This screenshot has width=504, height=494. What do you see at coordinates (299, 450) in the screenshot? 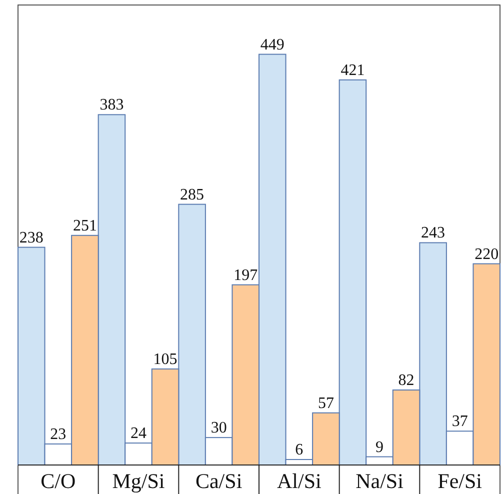
I see `data-label: 6` at bounding box center [299, 450].